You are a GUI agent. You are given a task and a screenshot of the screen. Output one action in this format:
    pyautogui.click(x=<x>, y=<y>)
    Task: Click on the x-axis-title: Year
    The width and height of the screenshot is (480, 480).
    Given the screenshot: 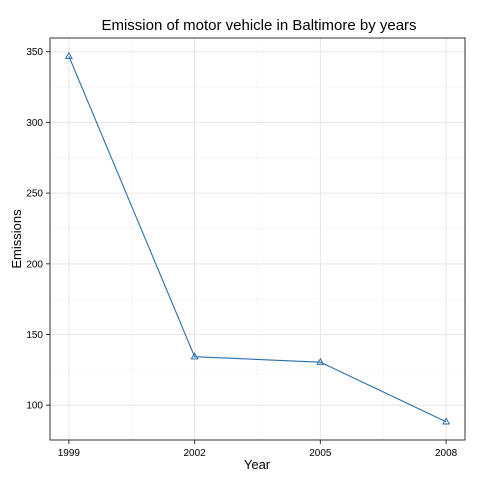 What is the action you would take?
    pyautogui.click(x=257, y=464)
    